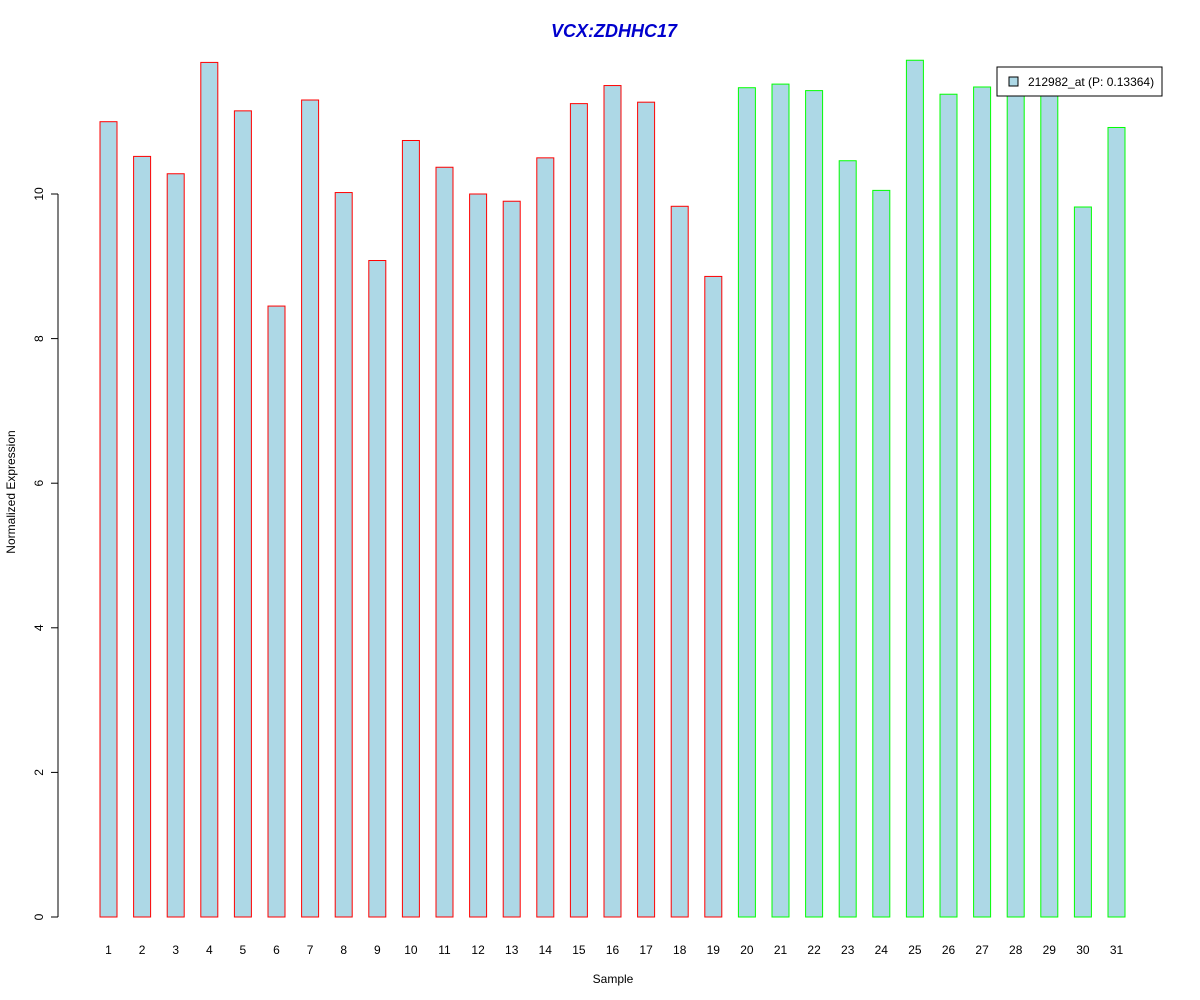 Image resolution: width=1200 pixels, height=1000 pixels. I want to click on x-tick-label: 14, so click(546, 950).